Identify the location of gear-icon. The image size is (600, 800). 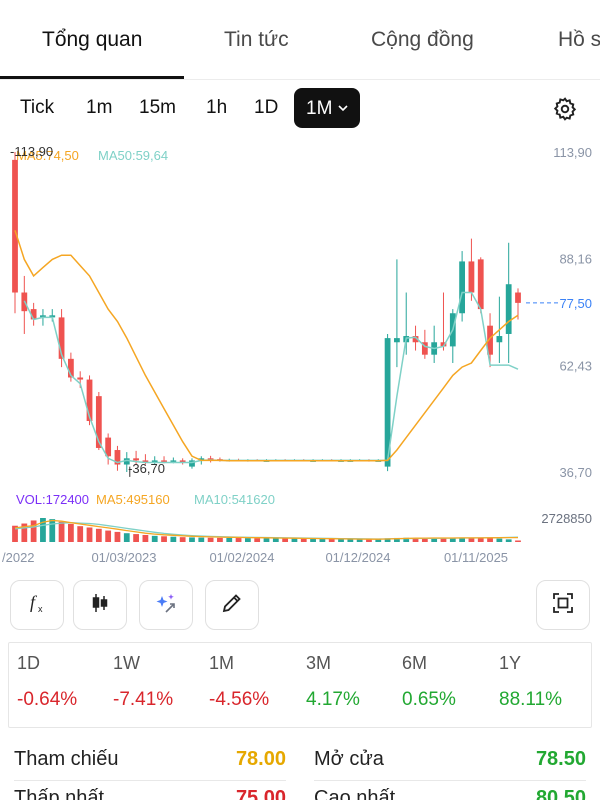
(565, 109).